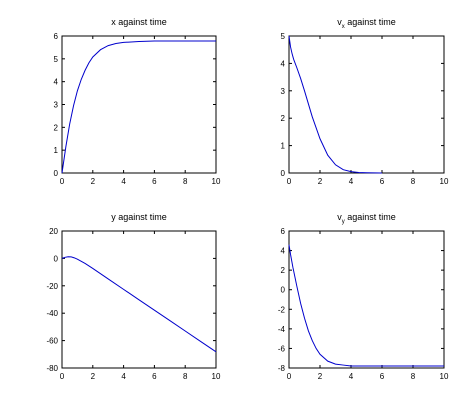 The image size is (474, 404). I want to click on chart-panel-1: x against time 0 2 4 6 8 10 0 1 2 3 4 5 6, so click(137, 101).